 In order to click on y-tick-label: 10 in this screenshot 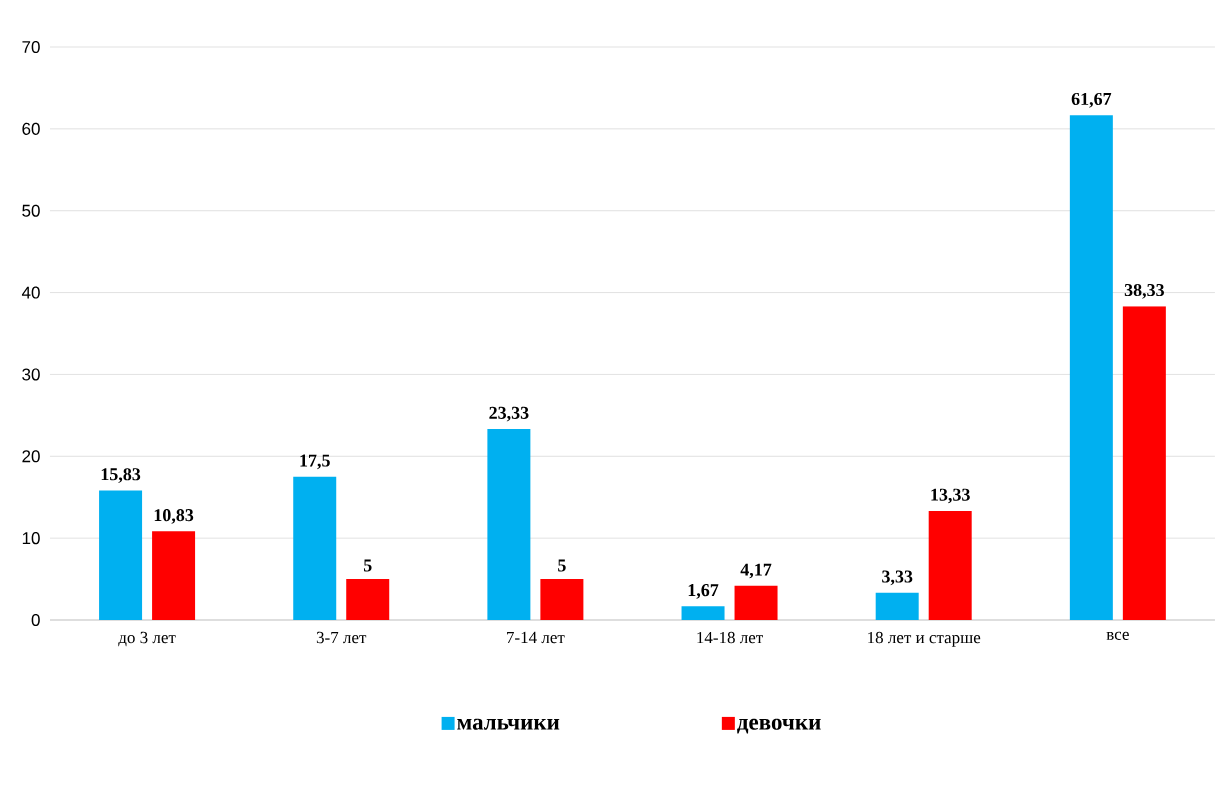, I will do `click(31, 538)`.